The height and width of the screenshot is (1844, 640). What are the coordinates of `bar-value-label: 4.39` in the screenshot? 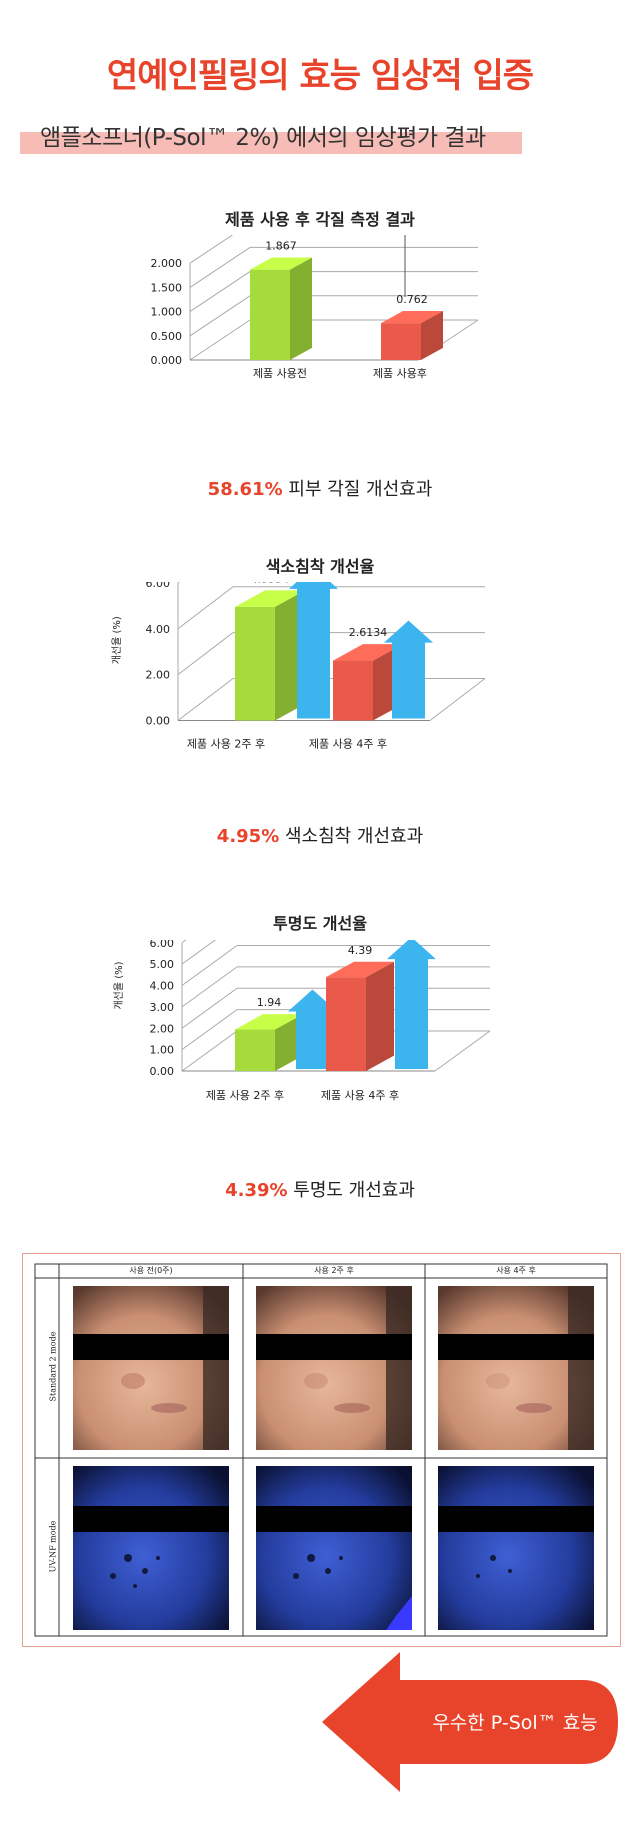 It's located at (360, 950).